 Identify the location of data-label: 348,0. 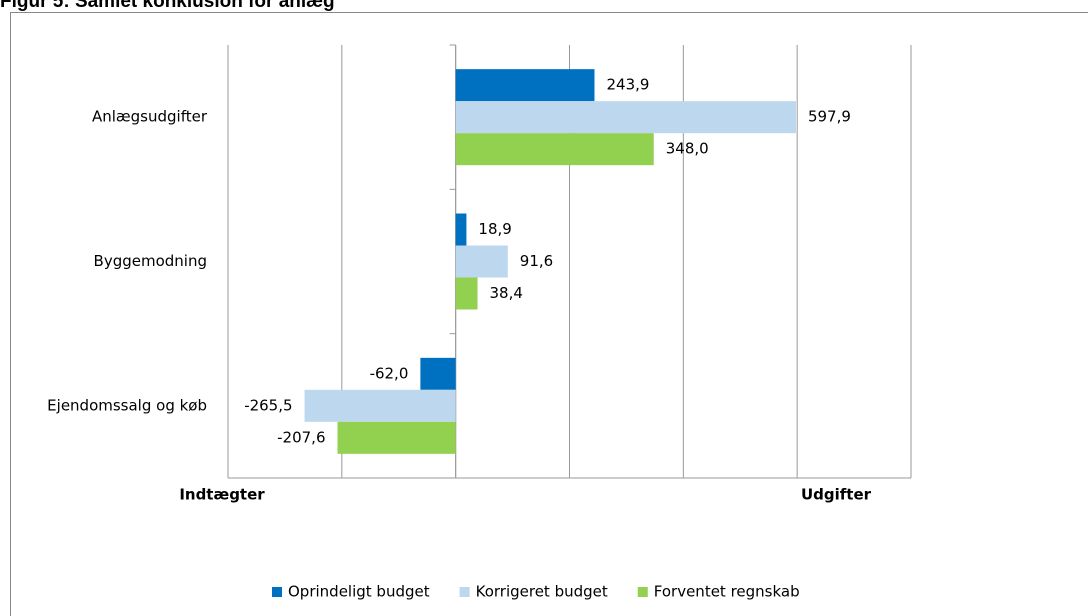
(687, 149).